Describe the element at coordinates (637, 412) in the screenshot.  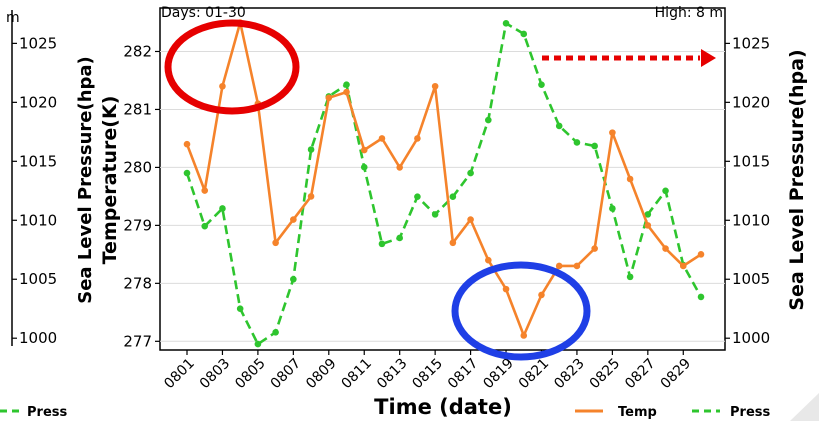
I see `legend-temp-label: Temp` at that location.